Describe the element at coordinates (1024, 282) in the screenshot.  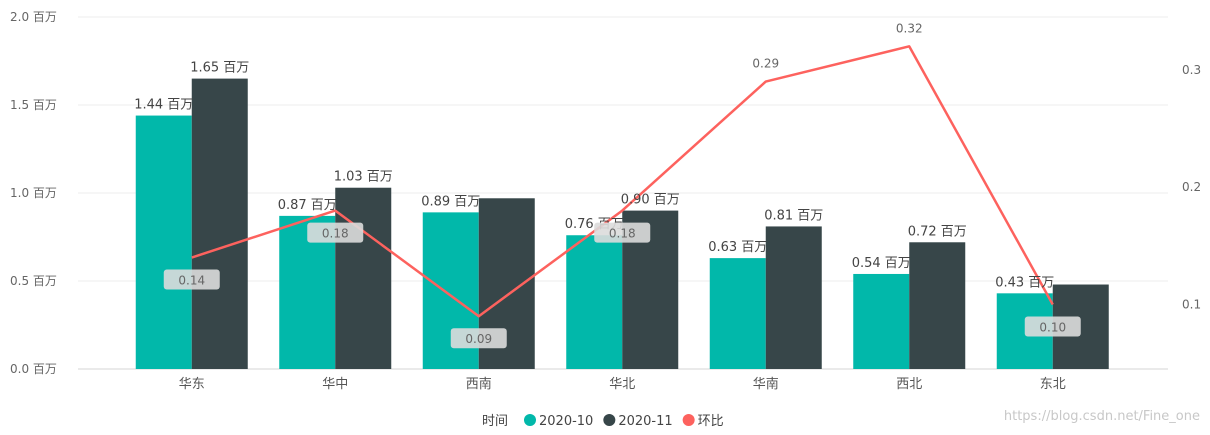
I see `bar-data-label: 0.43 百万` at that location.